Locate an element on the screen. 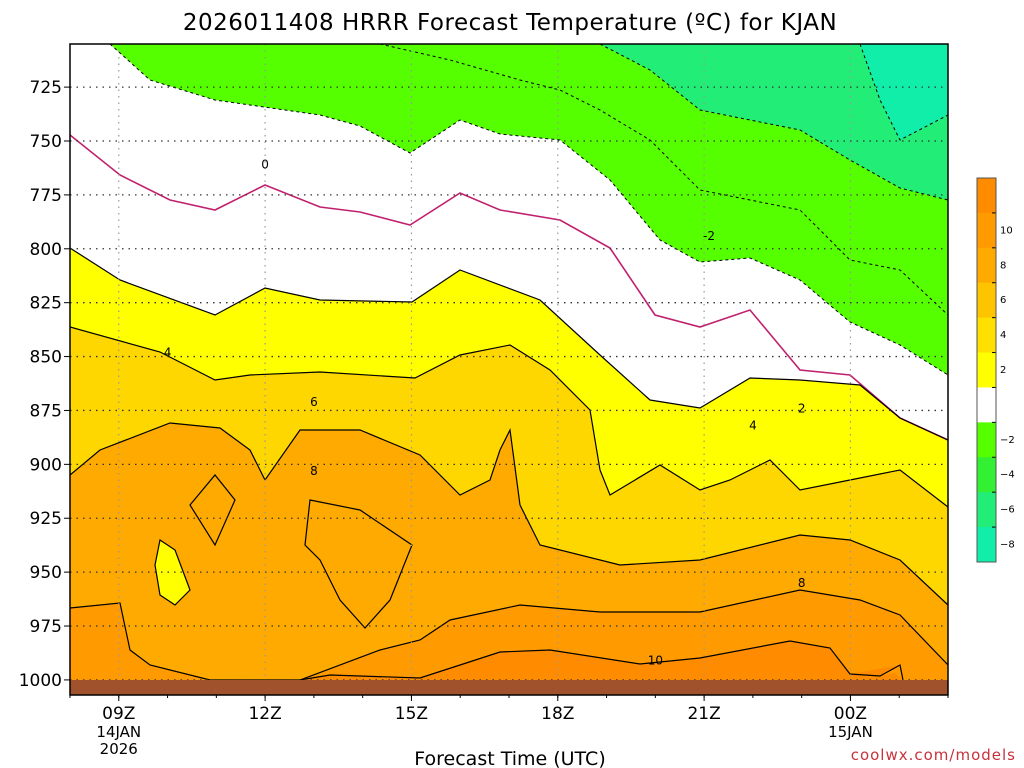 This screenshot has height=768, width=1024. y-axis: 725 750 775 800 825 850 875 900 925 950 975 1000 is located at coordinates (44, 384).